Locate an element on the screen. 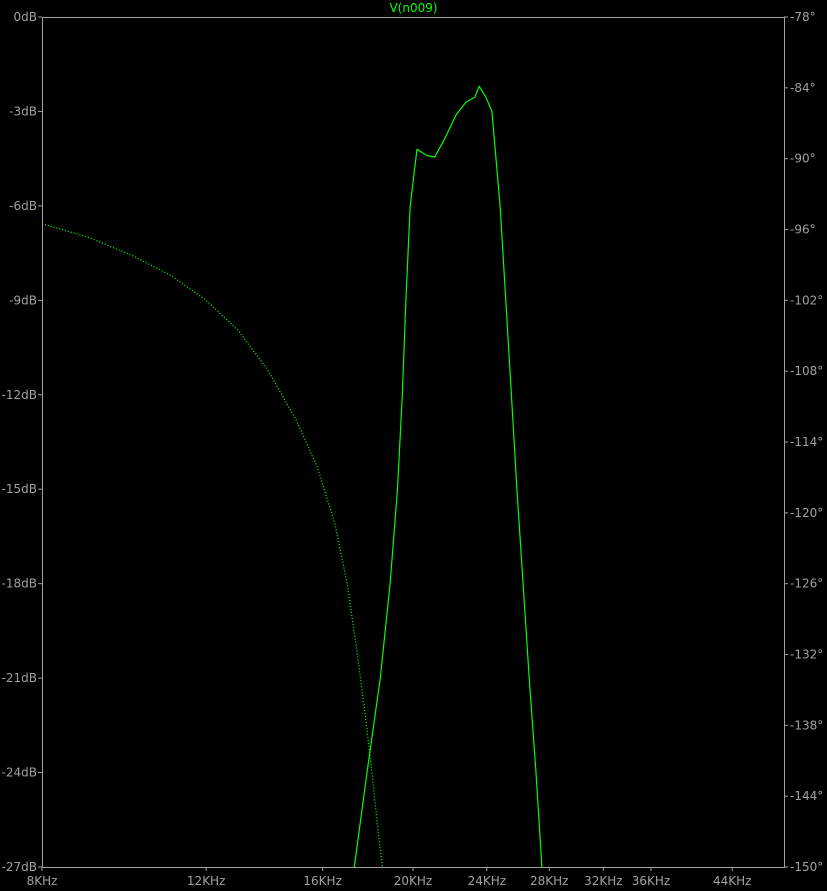  left-tick-label: 0dB is located at coordinates (25, 17).